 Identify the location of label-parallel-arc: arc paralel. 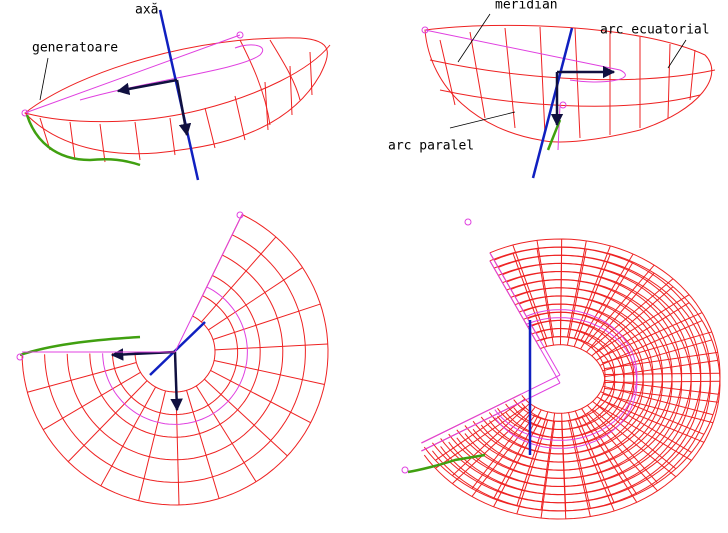
(431, 146).